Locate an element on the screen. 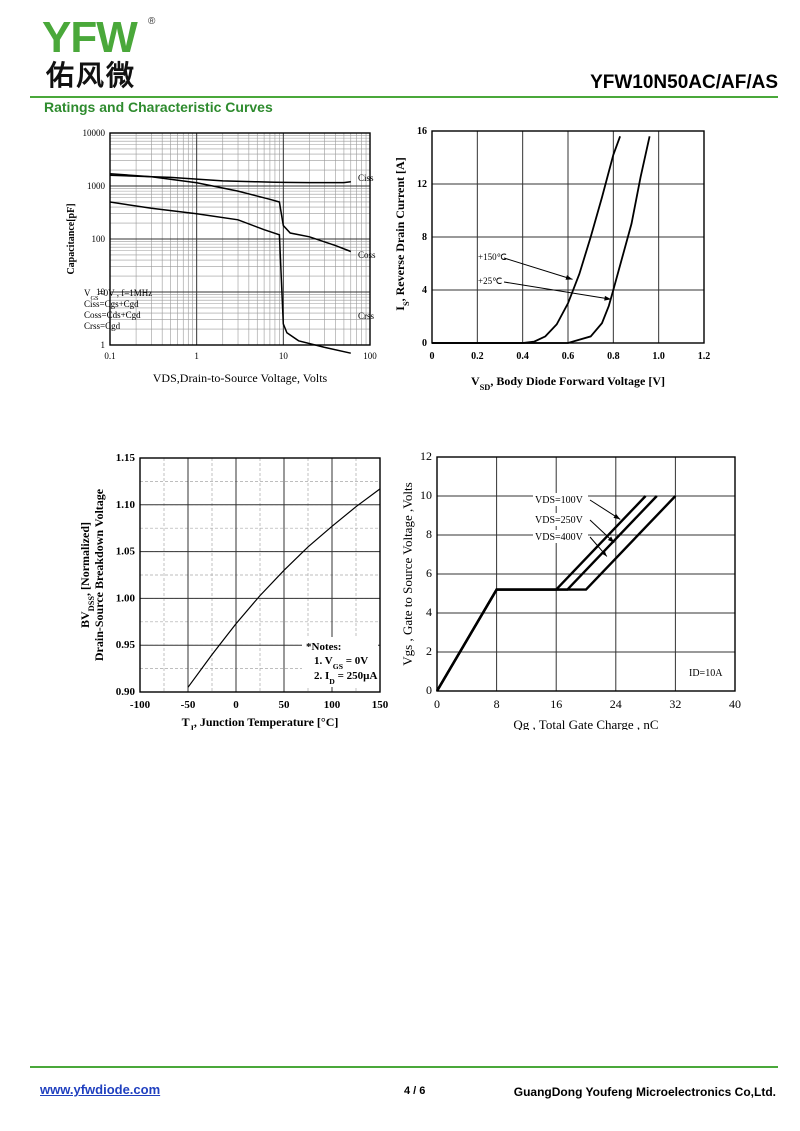 The height and width of the screenshot is (1131, 800). y-tick-label: 0.95 is located at coordinates (126, 645).